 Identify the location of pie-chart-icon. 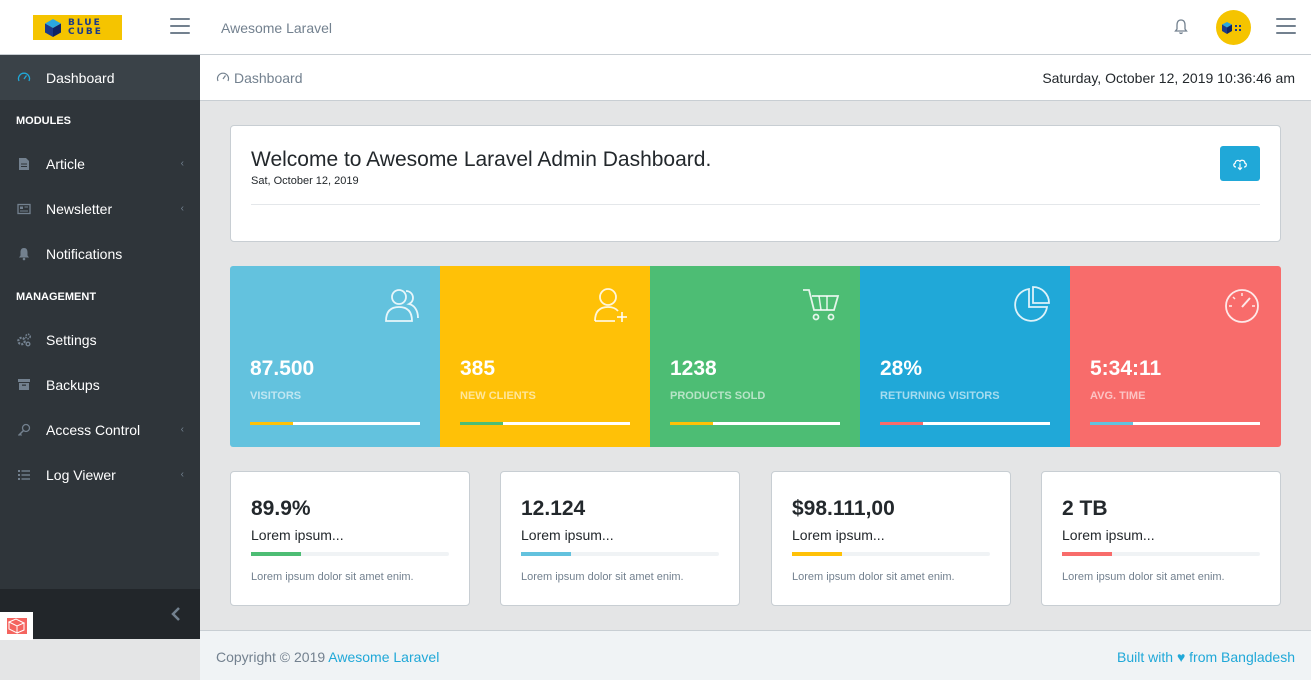
(1031, 305).